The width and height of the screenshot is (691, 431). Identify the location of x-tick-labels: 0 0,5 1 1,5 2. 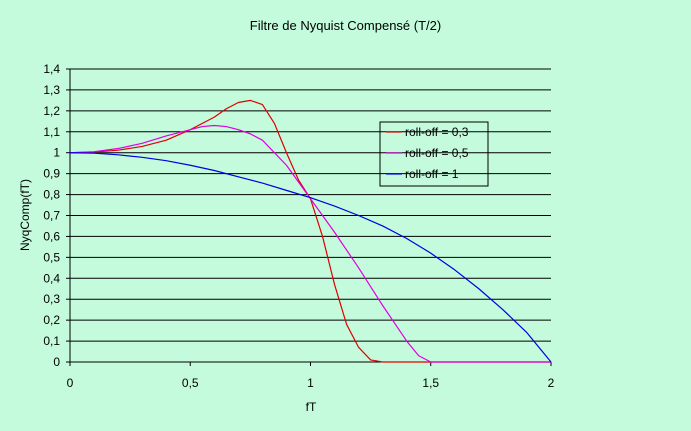
(311, 383).